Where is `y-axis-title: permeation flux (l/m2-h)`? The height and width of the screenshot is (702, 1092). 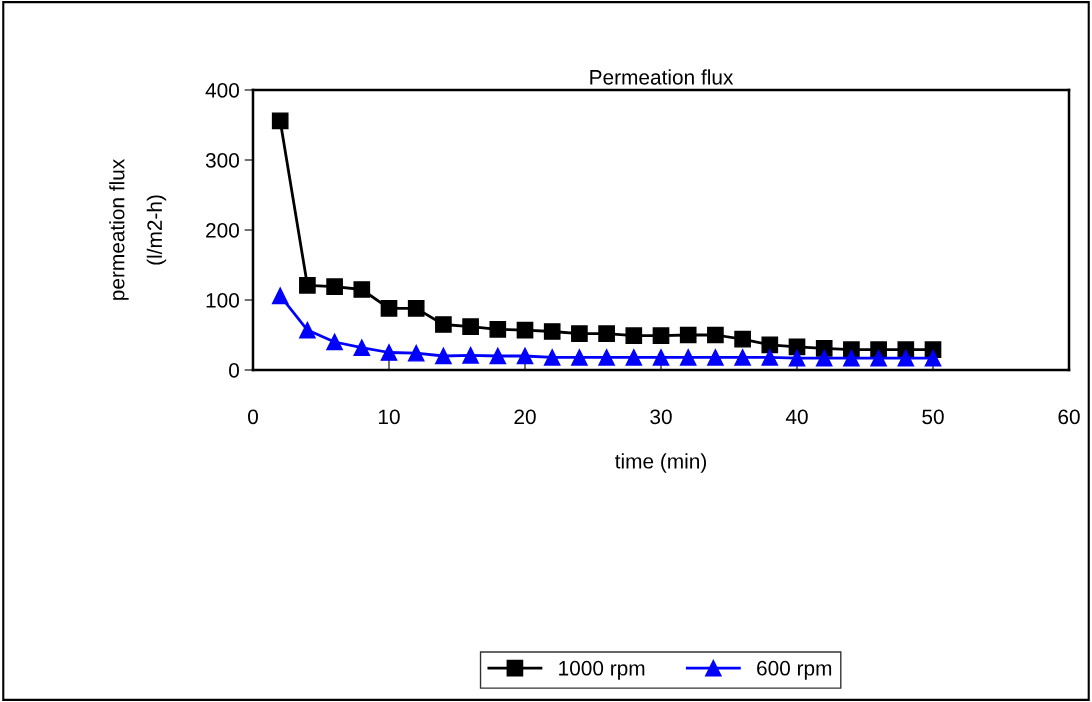
y-axis-title: permeation flux (l/m2-h) is located at coordinates (138, 229).